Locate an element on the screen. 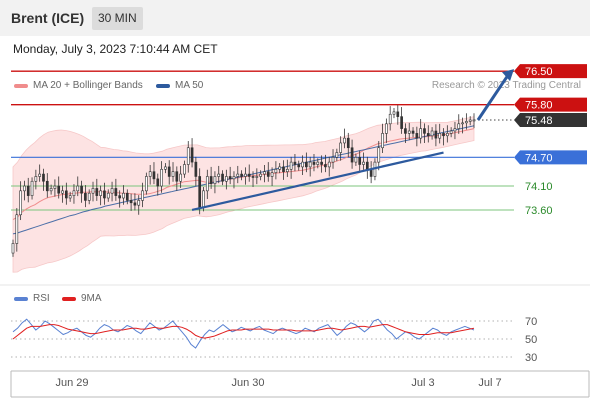 This screenshot has height=400, width=590. ma50-legend-swatch is located at coordinates (163, 86).